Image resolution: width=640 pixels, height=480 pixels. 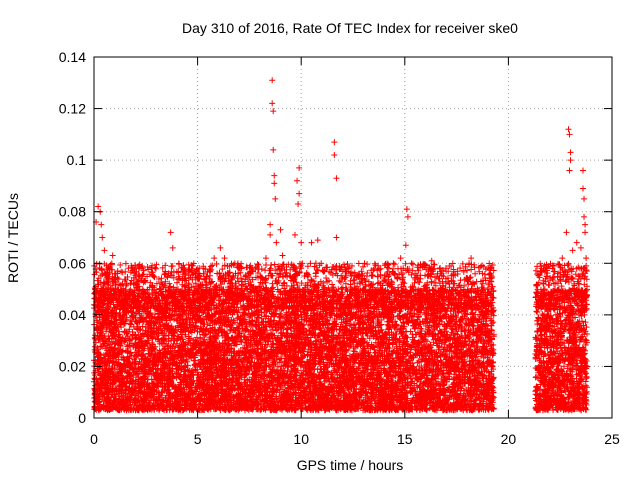 What do you see at coordinates (72, 57) in the screenshot?
I see `y-tick-label: 0.14` at bounding box center [72, 57].